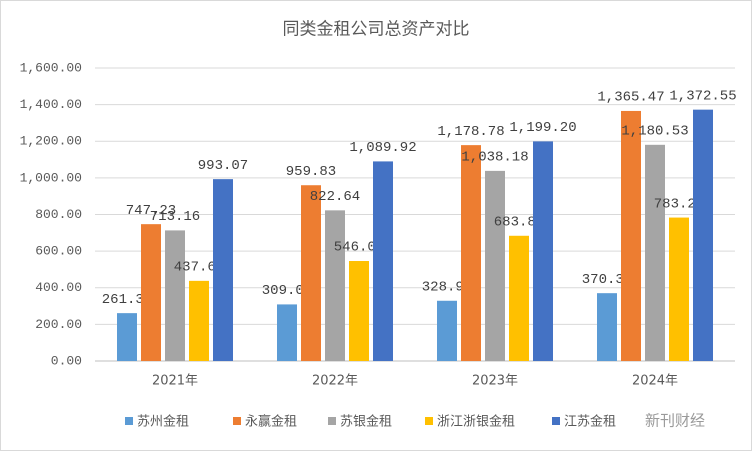 The image size is (752, 451). Describe the element at coordinates (58, 287) in the screenshot. I see `y-tick-label: 400.00` at that location.